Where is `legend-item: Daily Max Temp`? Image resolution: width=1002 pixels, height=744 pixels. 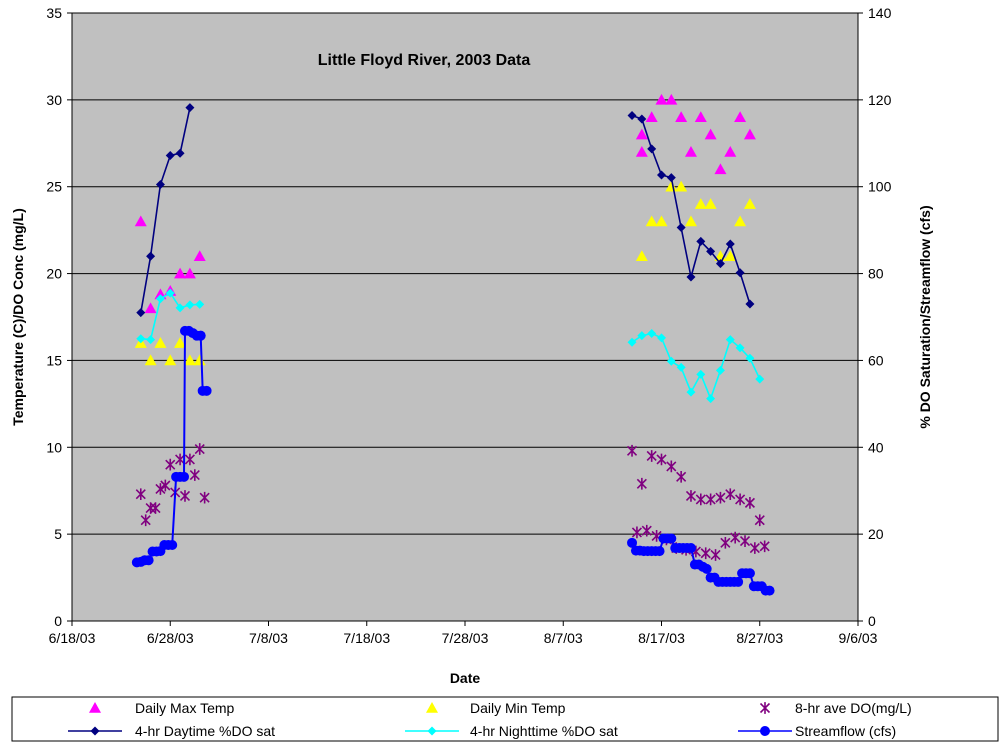 legend-item: Daily Max Temp is located at coordinates (162, 708).